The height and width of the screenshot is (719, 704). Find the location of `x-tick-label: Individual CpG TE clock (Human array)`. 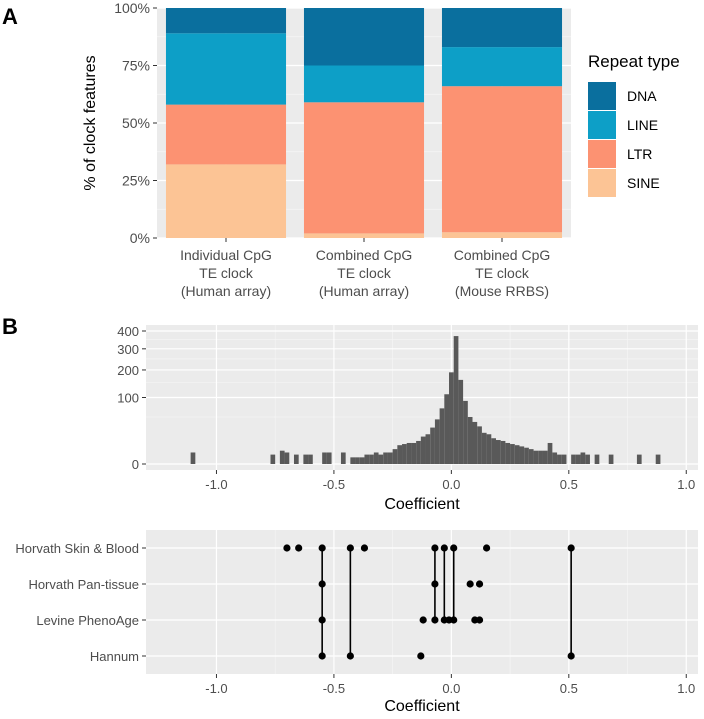

x-tick-label: Individual CpG TE clock (Human array) is located at coordinates (226, 273).